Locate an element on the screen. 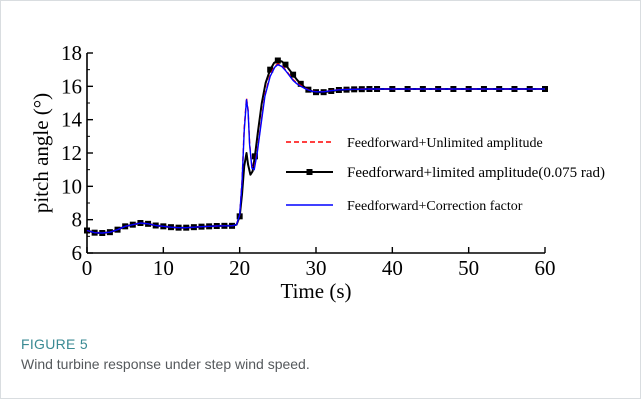 The width and height of the screenshot is (641, 399). y-tick-label: 16 is located at coordinates (71, 86).